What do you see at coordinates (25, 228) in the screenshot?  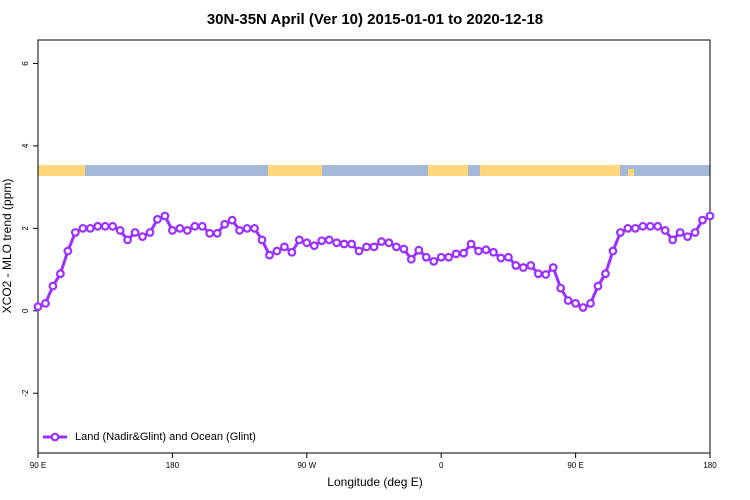 I see `y-tick-label: 2` at bounding box center [25, 228].